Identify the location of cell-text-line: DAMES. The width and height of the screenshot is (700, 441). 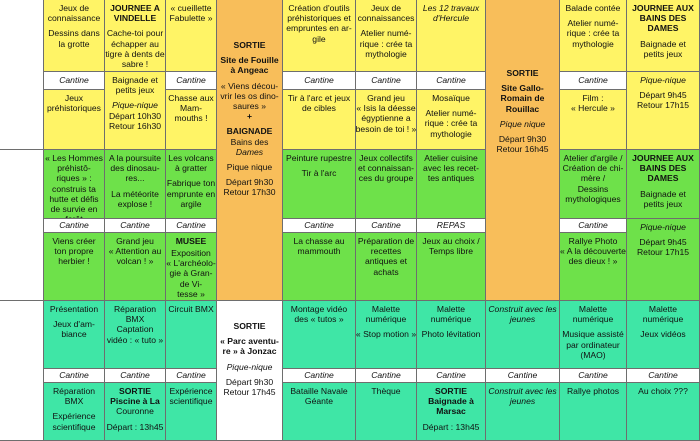
(663, 178).